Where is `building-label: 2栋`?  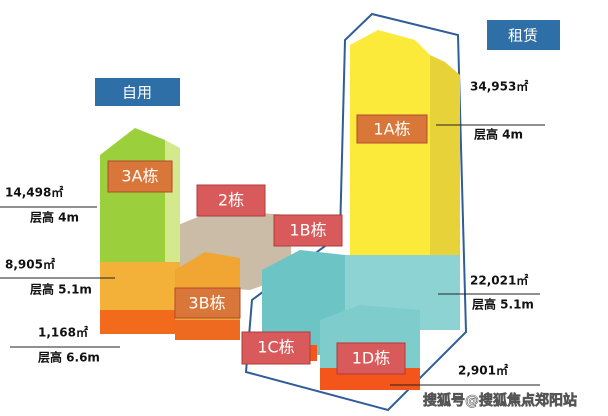 building-label: 2栋 is located at coordinates (231, 200).